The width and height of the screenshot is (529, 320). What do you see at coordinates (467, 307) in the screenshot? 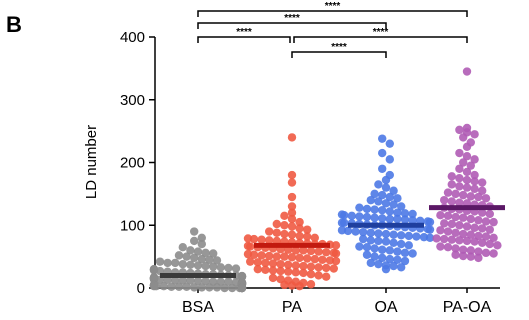
I see `x-tick-label: PA-OA` at bounding box center [467, 307].